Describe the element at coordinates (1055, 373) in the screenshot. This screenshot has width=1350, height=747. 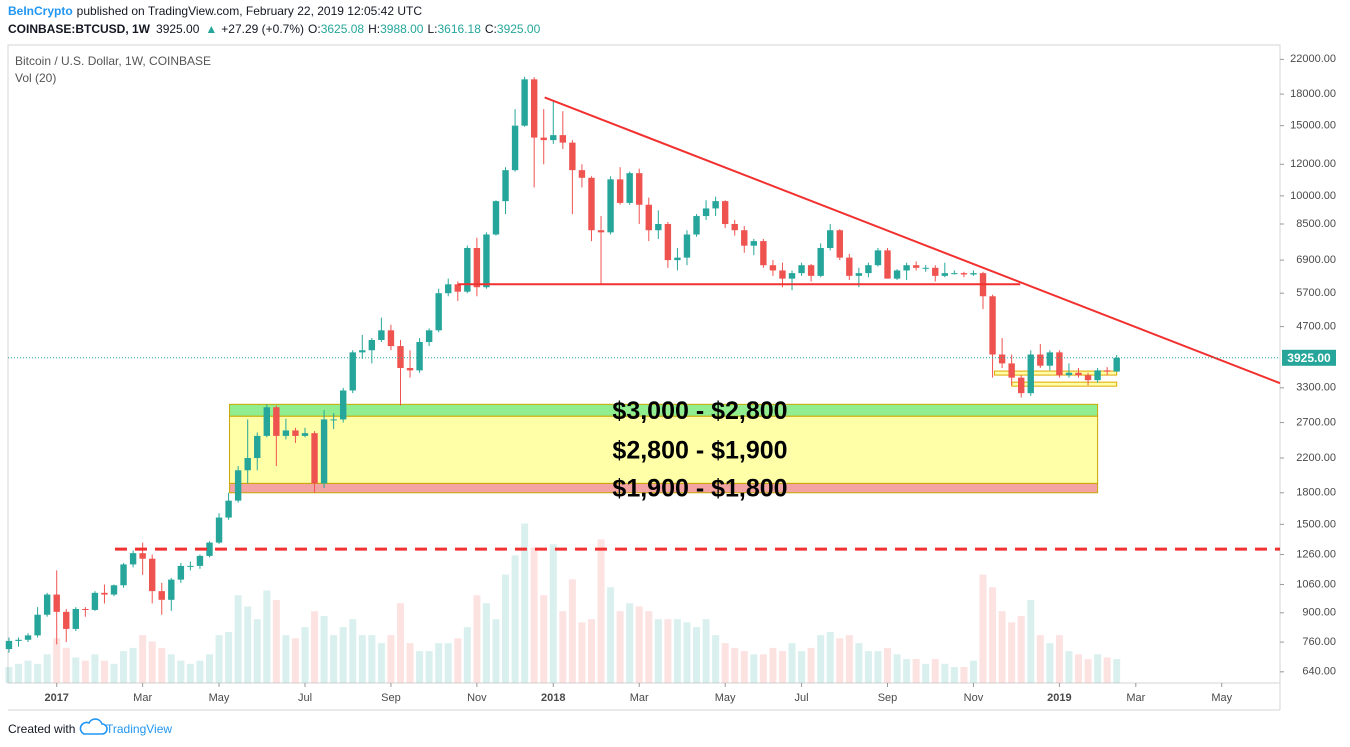
I see `range-box` at that location.